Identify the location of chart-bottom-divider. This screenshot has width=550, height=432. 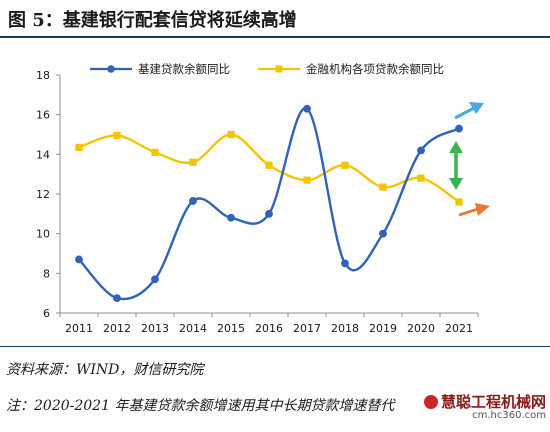
(275, 346).